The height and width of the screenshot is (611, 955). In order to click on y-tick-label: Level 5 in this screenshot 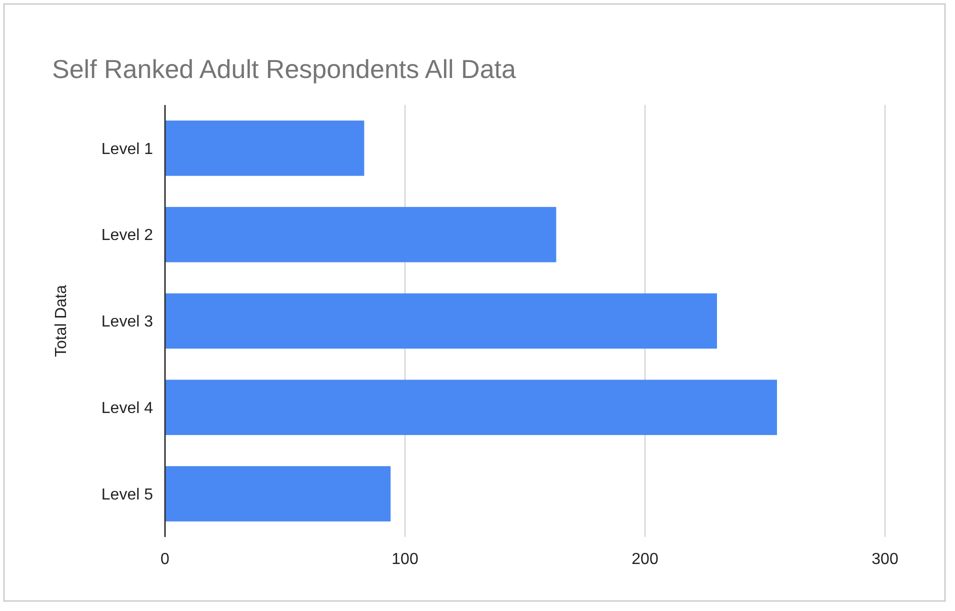, I will do `click(127, 495)`.